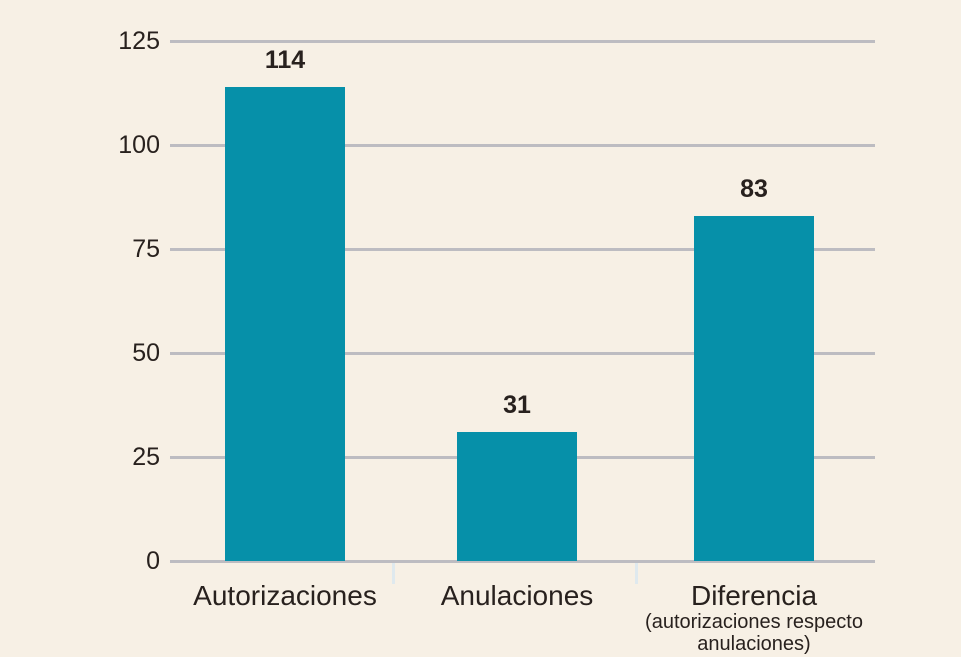 This screenshot has height=657, width=961. I want to click on bar-value-label: 114, so click(285, 59).